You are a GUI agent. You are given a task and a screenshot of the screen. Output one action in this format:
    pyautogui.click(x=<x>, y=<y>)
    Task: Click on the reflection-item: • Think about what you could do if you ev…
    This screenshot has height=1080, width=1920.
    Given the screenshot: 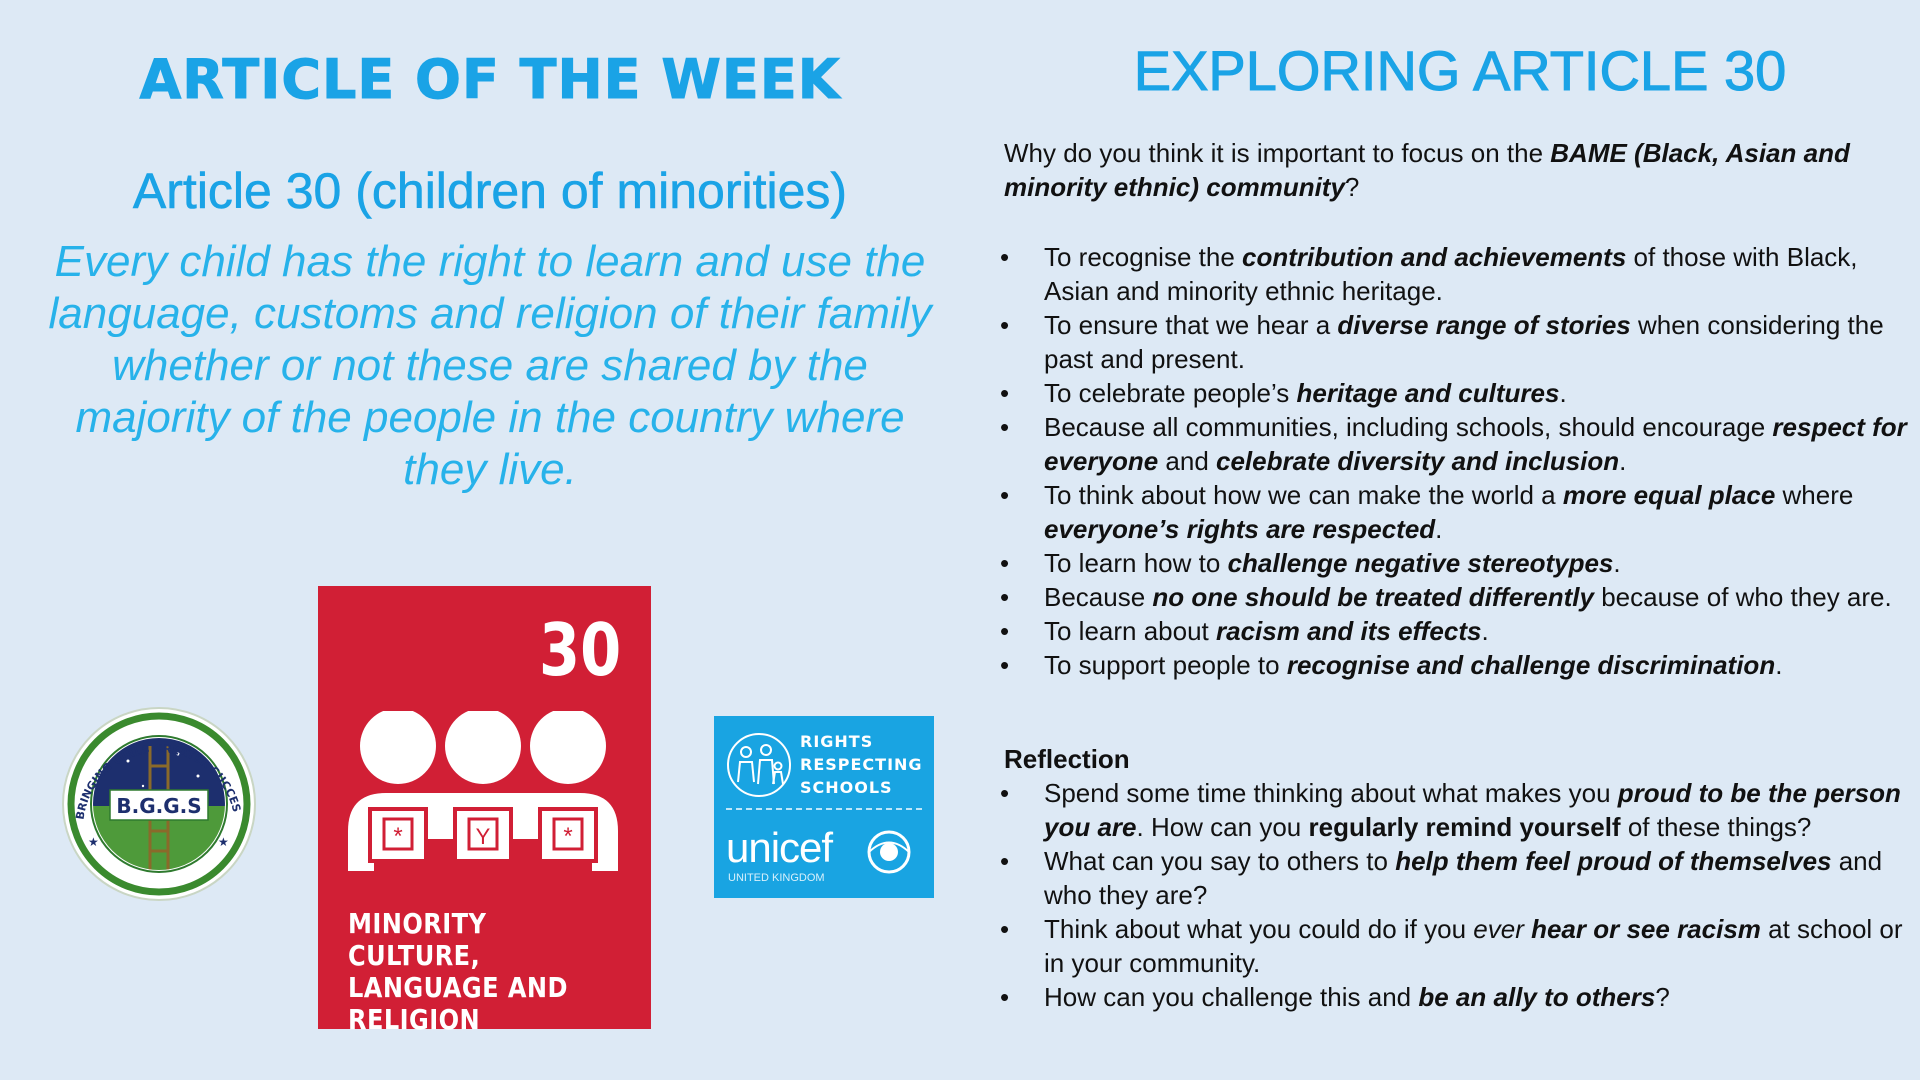 What is the action you would take?
    pyautogui.click(x=1460, y=946)
    